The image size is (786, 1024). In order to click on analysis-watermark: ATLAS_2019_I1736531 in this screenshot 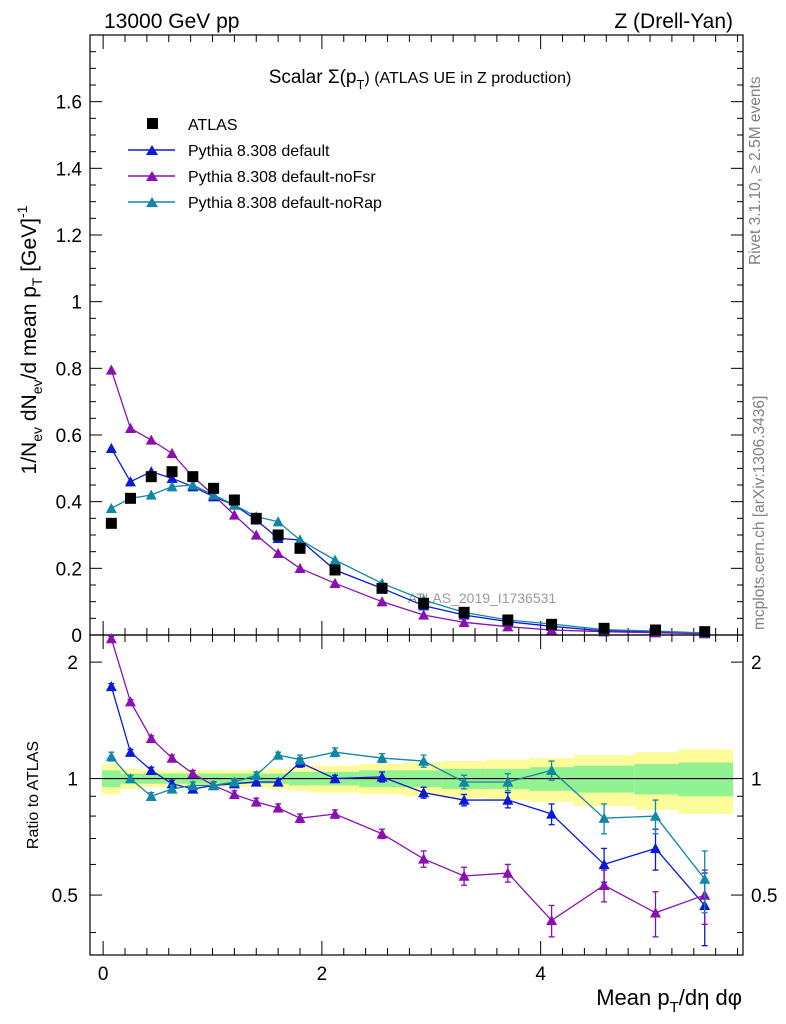, I will do `click(482, 598)`.